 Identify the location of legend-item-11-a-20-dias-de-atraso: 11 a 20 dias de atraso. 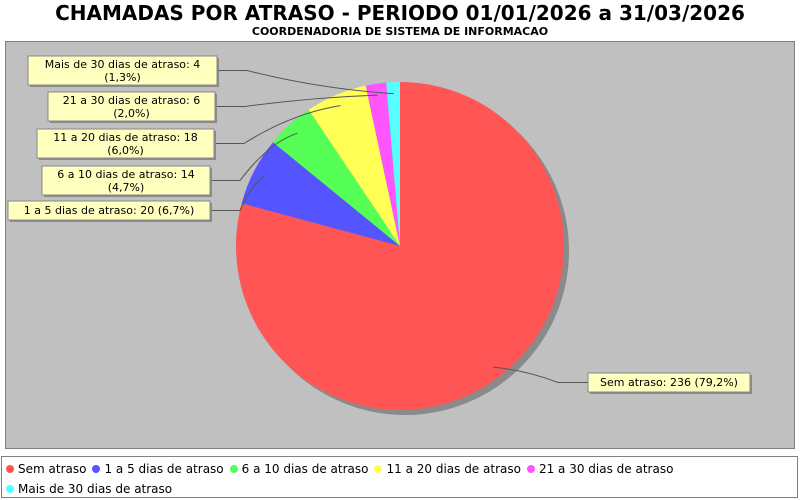
(447, 469).